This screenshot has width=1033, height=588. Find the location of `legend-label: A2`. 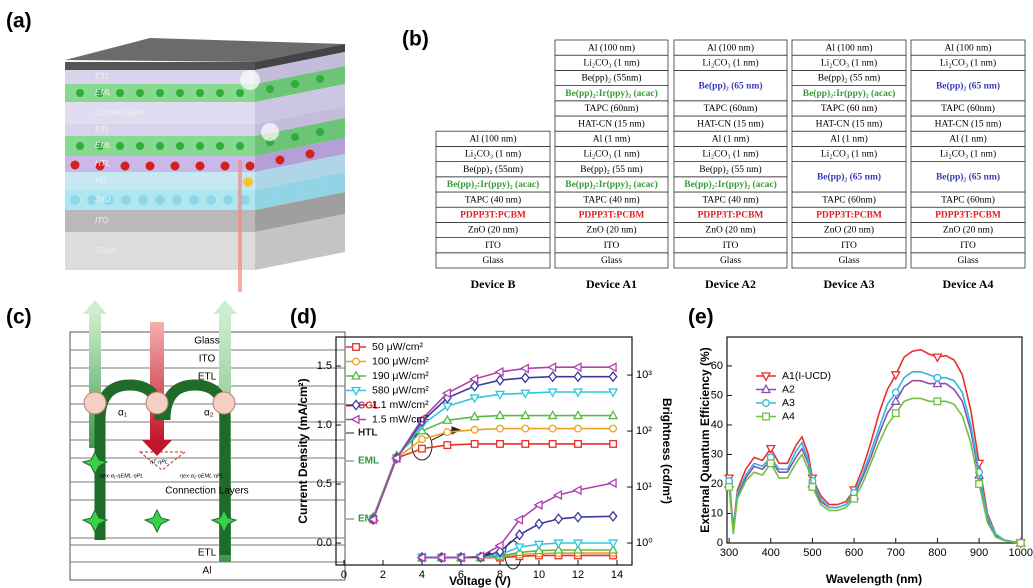

legend-label: A2 is located at coordinates (788, 389).